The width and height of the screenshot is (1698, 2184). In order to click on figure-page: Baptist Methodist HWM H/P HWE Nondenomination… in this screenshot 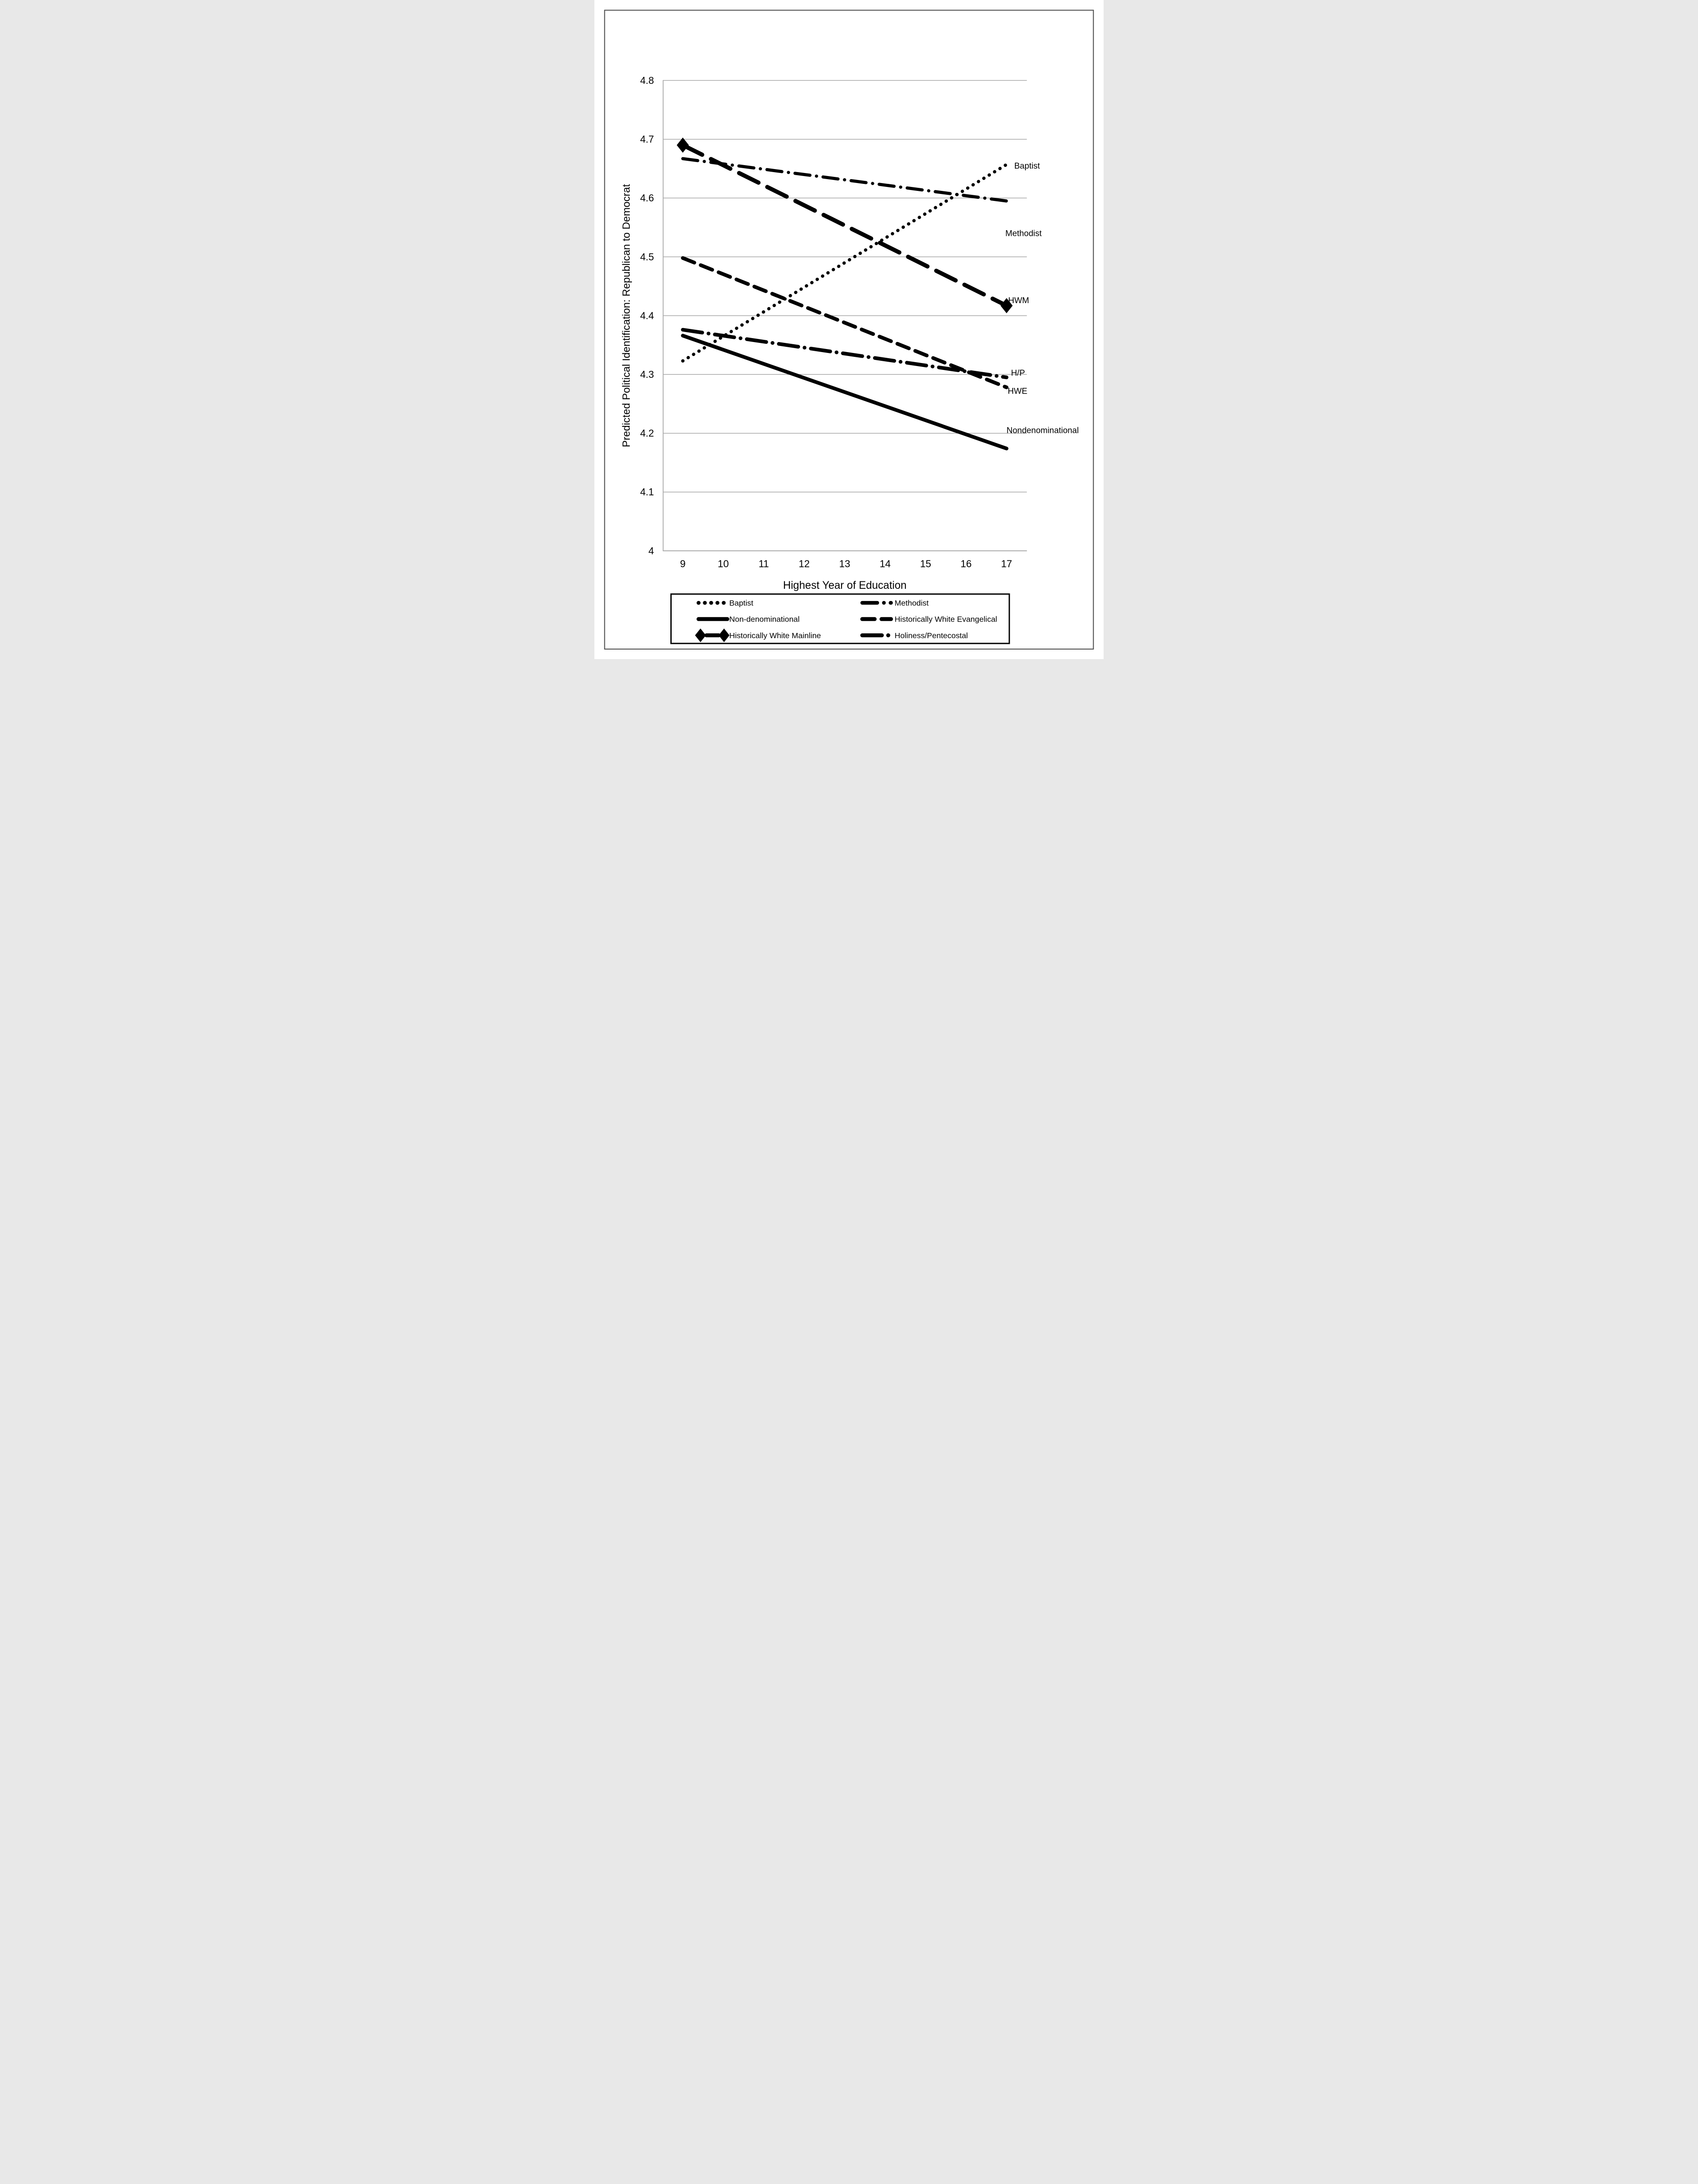, I will do `click(849, 330)`.